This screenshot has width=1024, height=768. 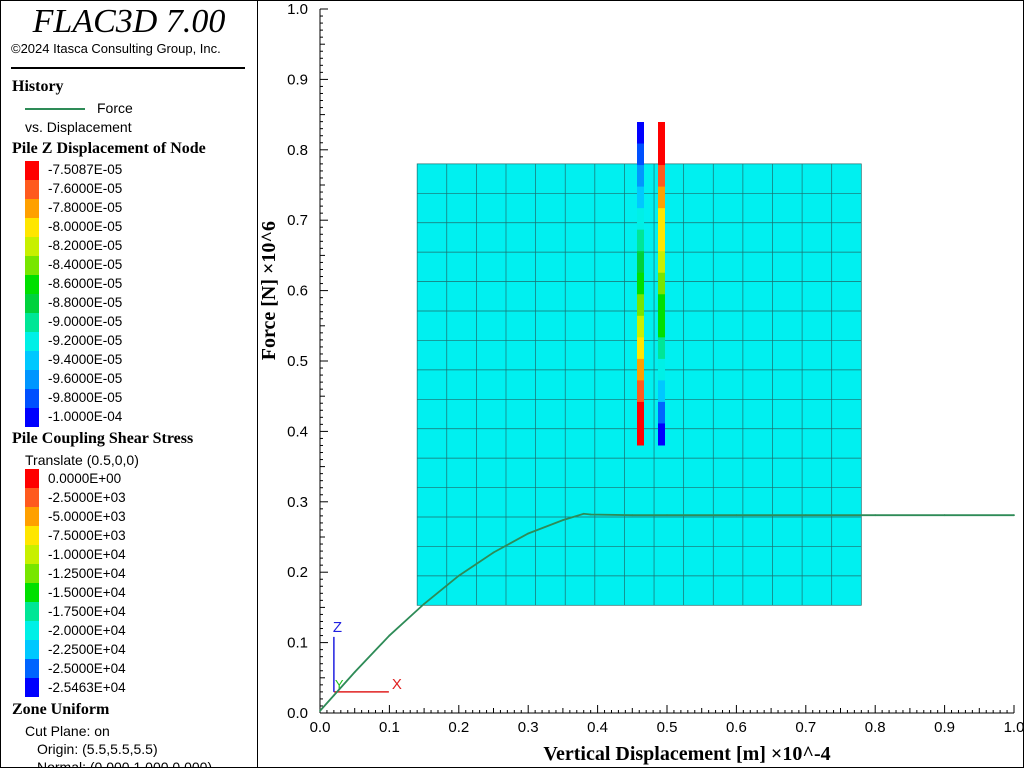 I want to click on history-heading: History, so click(x=38, y=86).